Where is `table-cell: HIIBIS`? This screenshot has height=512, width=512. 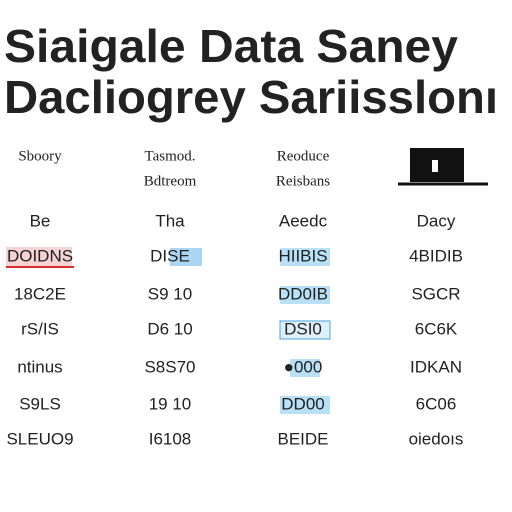 table-cell: HIIBIS is located at coordinates (302, 255).